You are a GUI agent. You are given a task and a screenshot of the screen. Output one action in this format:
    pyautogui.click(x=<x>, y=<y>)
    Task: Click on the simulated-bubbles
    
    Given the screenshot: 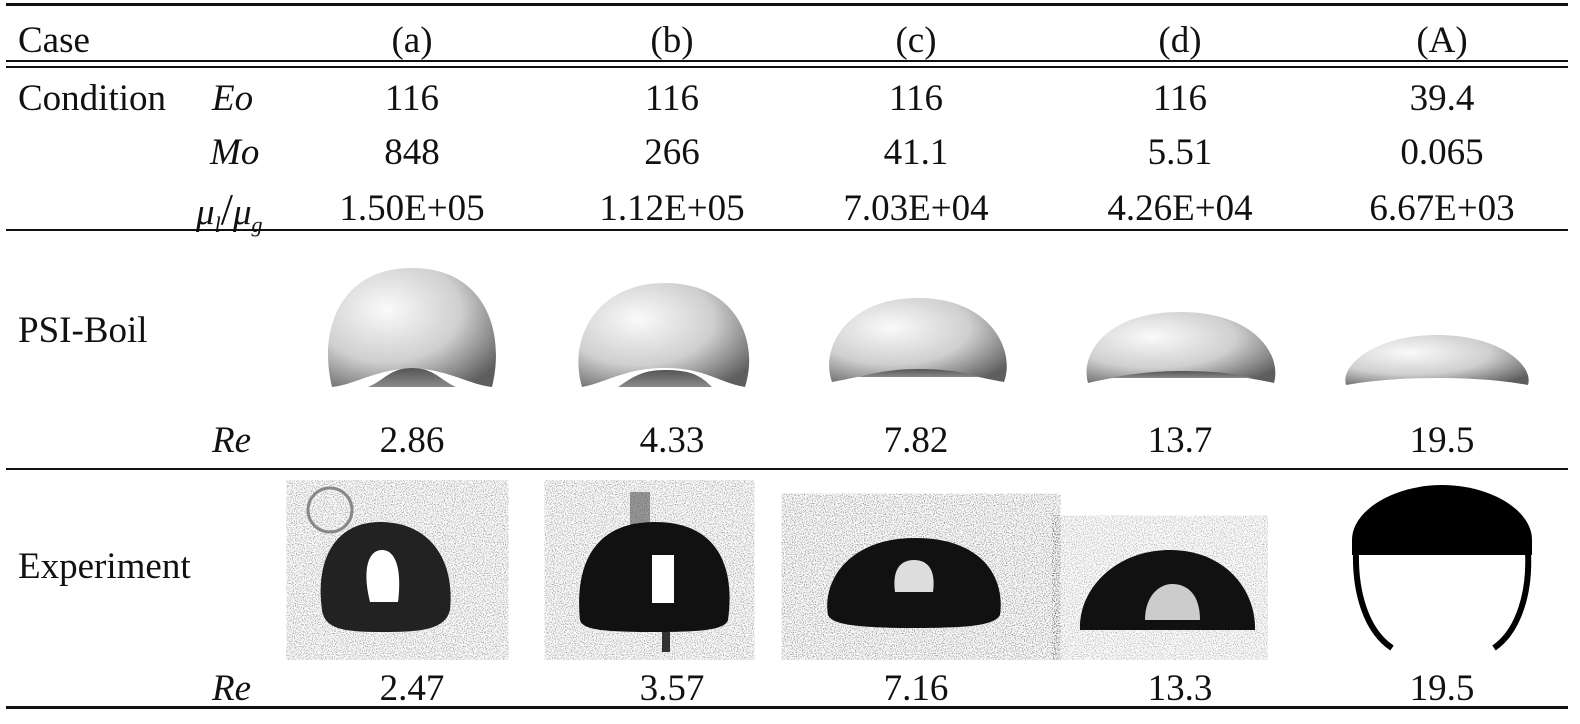 What is the action you would take?
    pyautogui.click(x=928, y=327)
    